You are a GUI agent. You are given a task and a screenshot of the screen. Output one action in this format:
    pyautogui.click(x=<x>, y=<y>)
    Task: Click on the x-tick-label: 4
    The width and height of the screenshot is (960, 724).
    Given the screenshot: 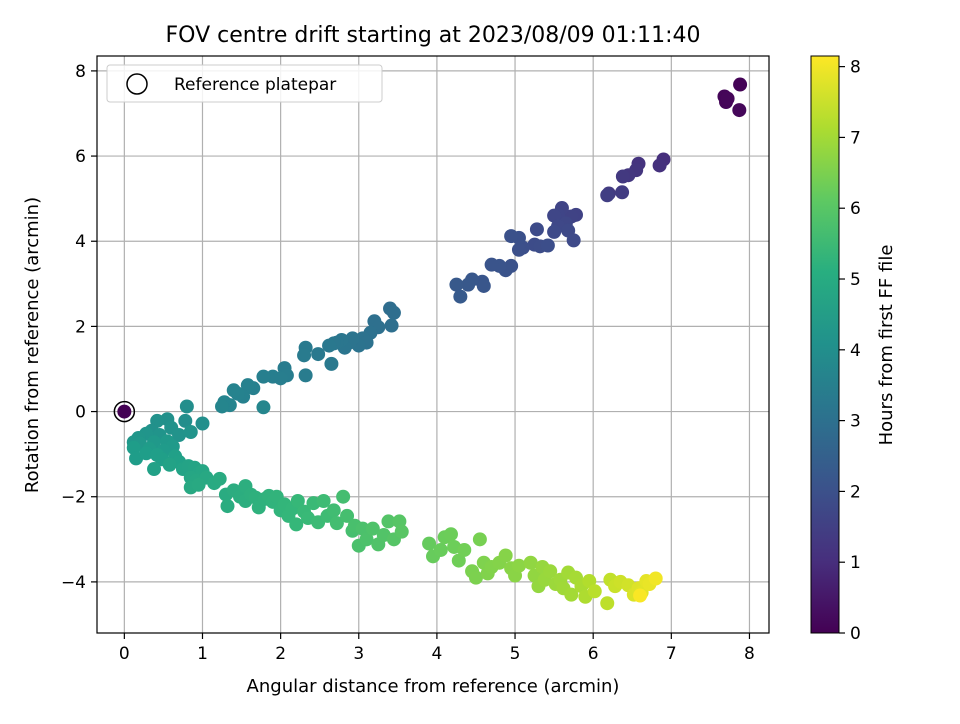 What is the action you would take?
    pyautogui.click(x=436, y=654)
    